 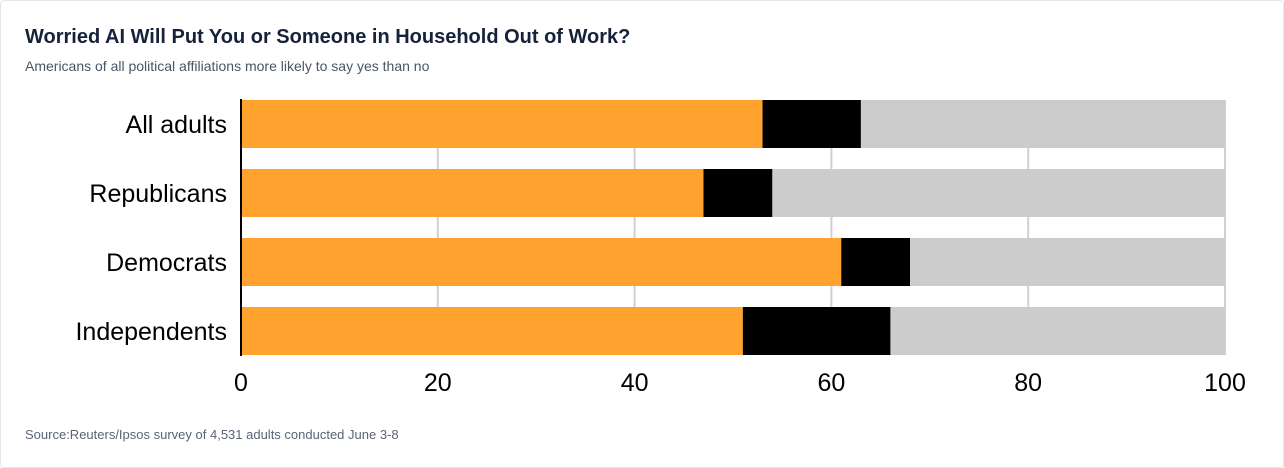 What do you see at coordinates (831, 383) in the screenshot?
I see `x-tick-label: 60` at bounding box center [831, 383].